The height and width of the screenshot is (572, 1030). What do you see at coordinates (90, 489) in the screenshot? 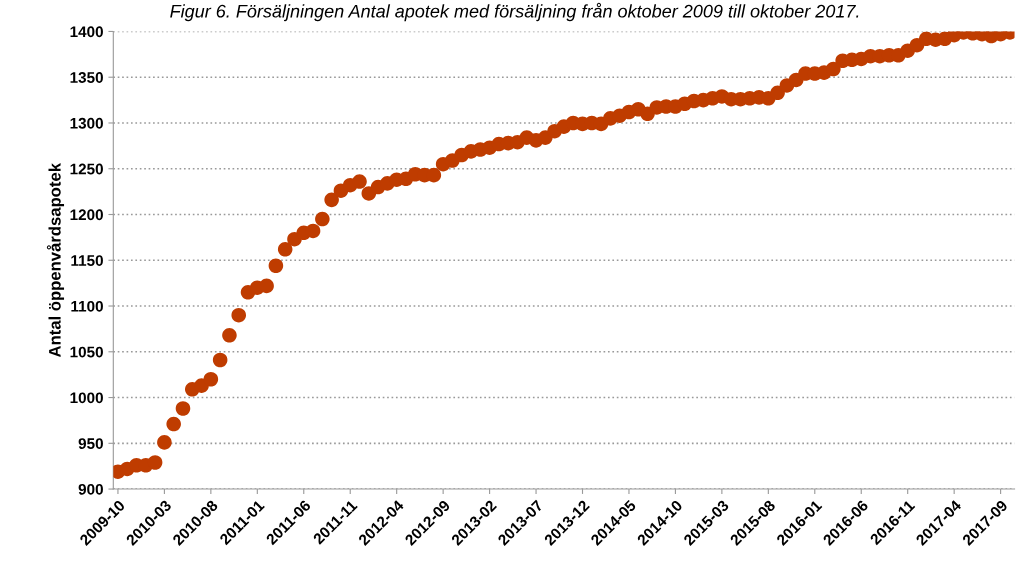
I see `y-tick-label: 900` at bounding box center [90, 489].